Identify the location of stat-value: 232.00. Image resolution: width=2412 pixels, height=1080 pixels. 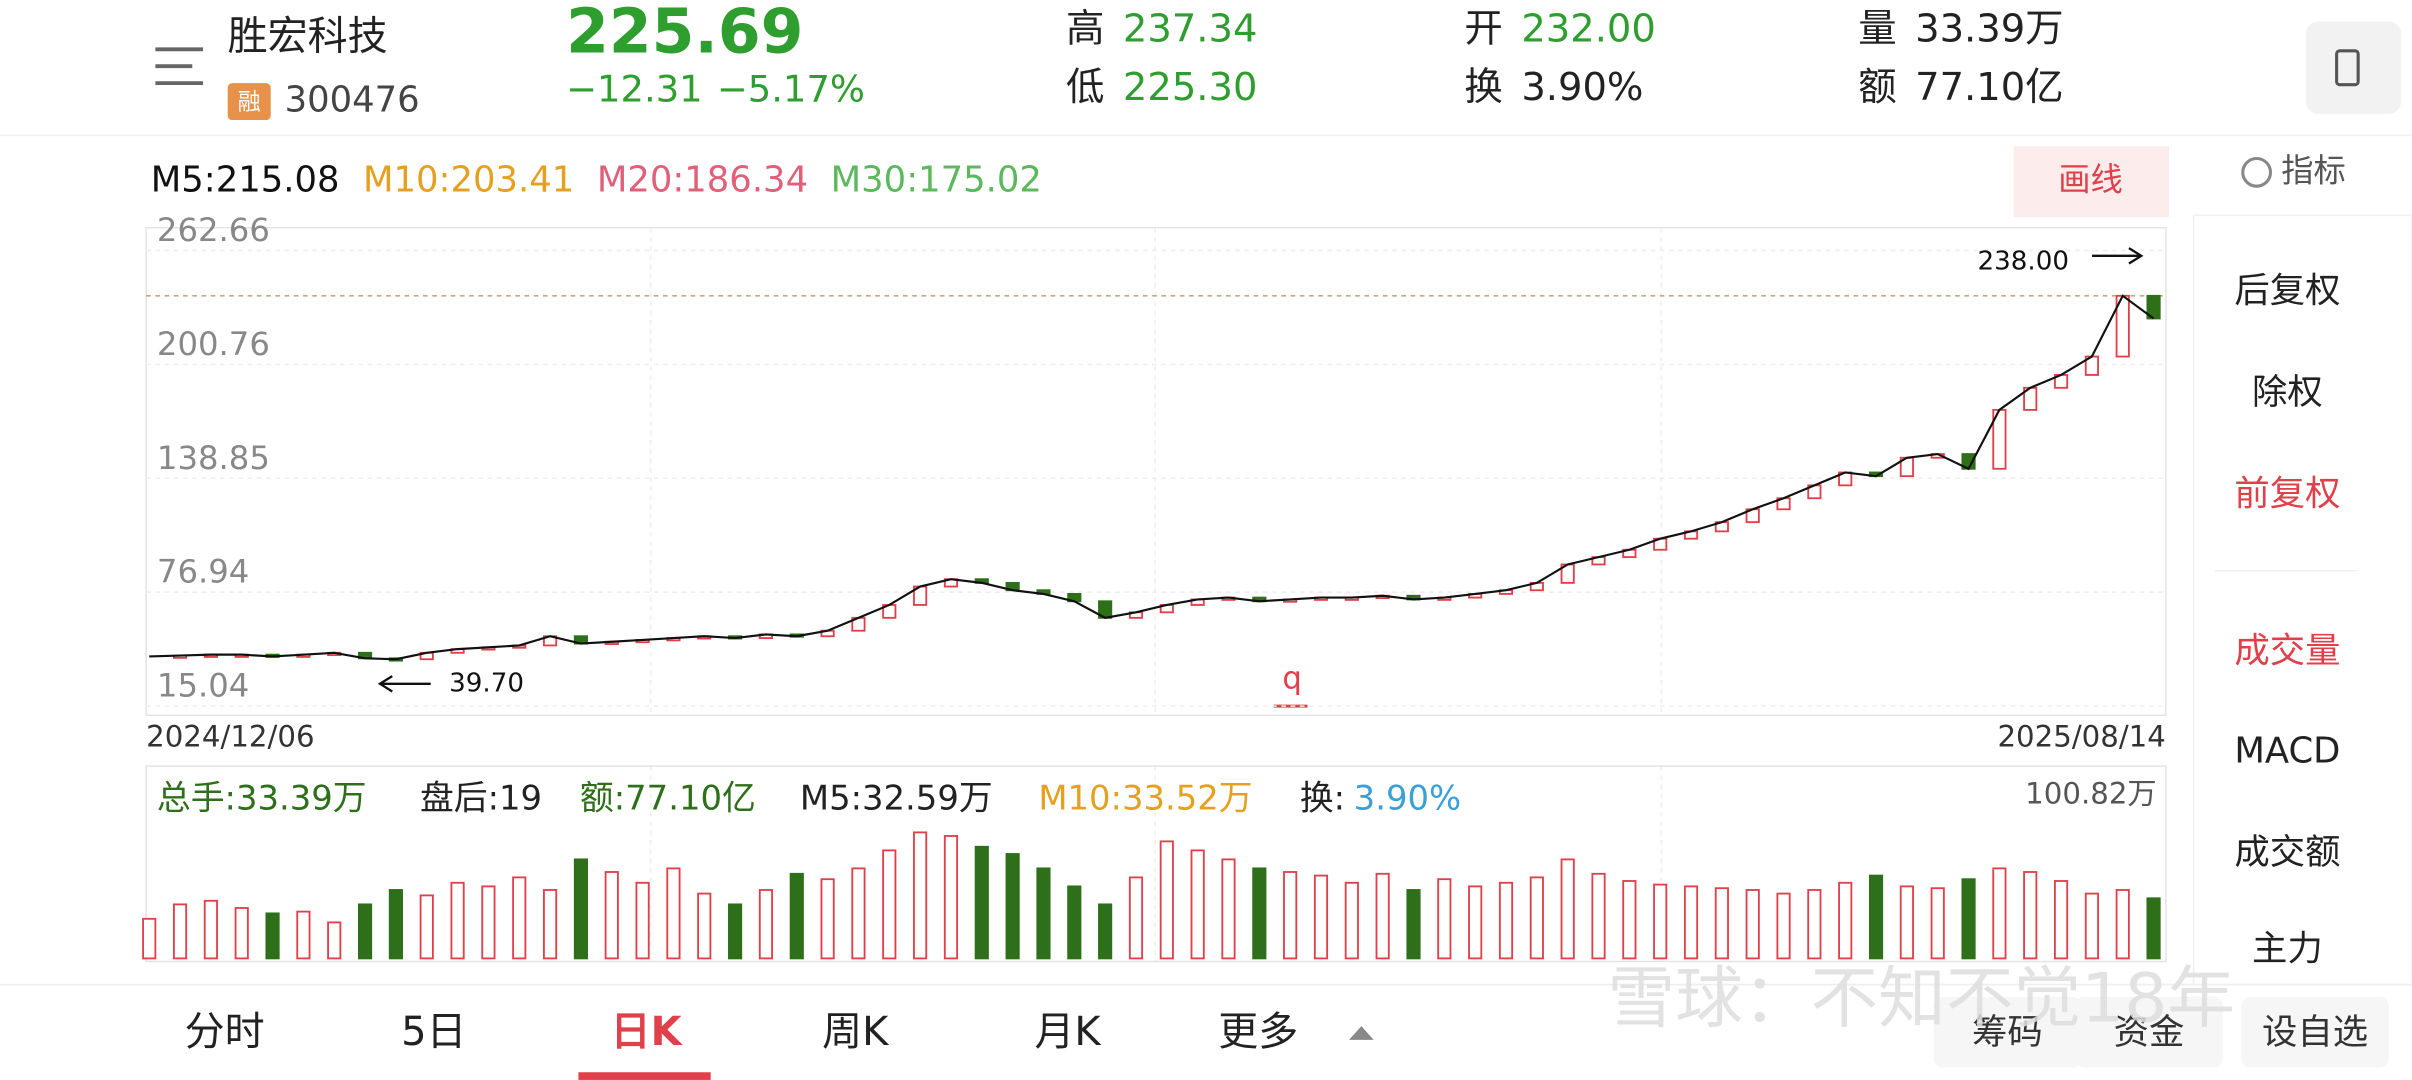
(1588, 28).